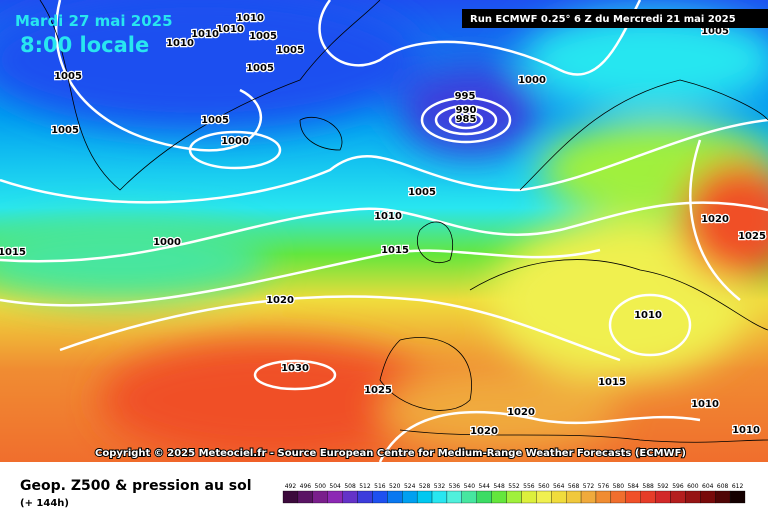  What do you see at coordinates (648, 486) in the screenshot?
I see `colorbar-label: 588` at bounding box center [648, 486].